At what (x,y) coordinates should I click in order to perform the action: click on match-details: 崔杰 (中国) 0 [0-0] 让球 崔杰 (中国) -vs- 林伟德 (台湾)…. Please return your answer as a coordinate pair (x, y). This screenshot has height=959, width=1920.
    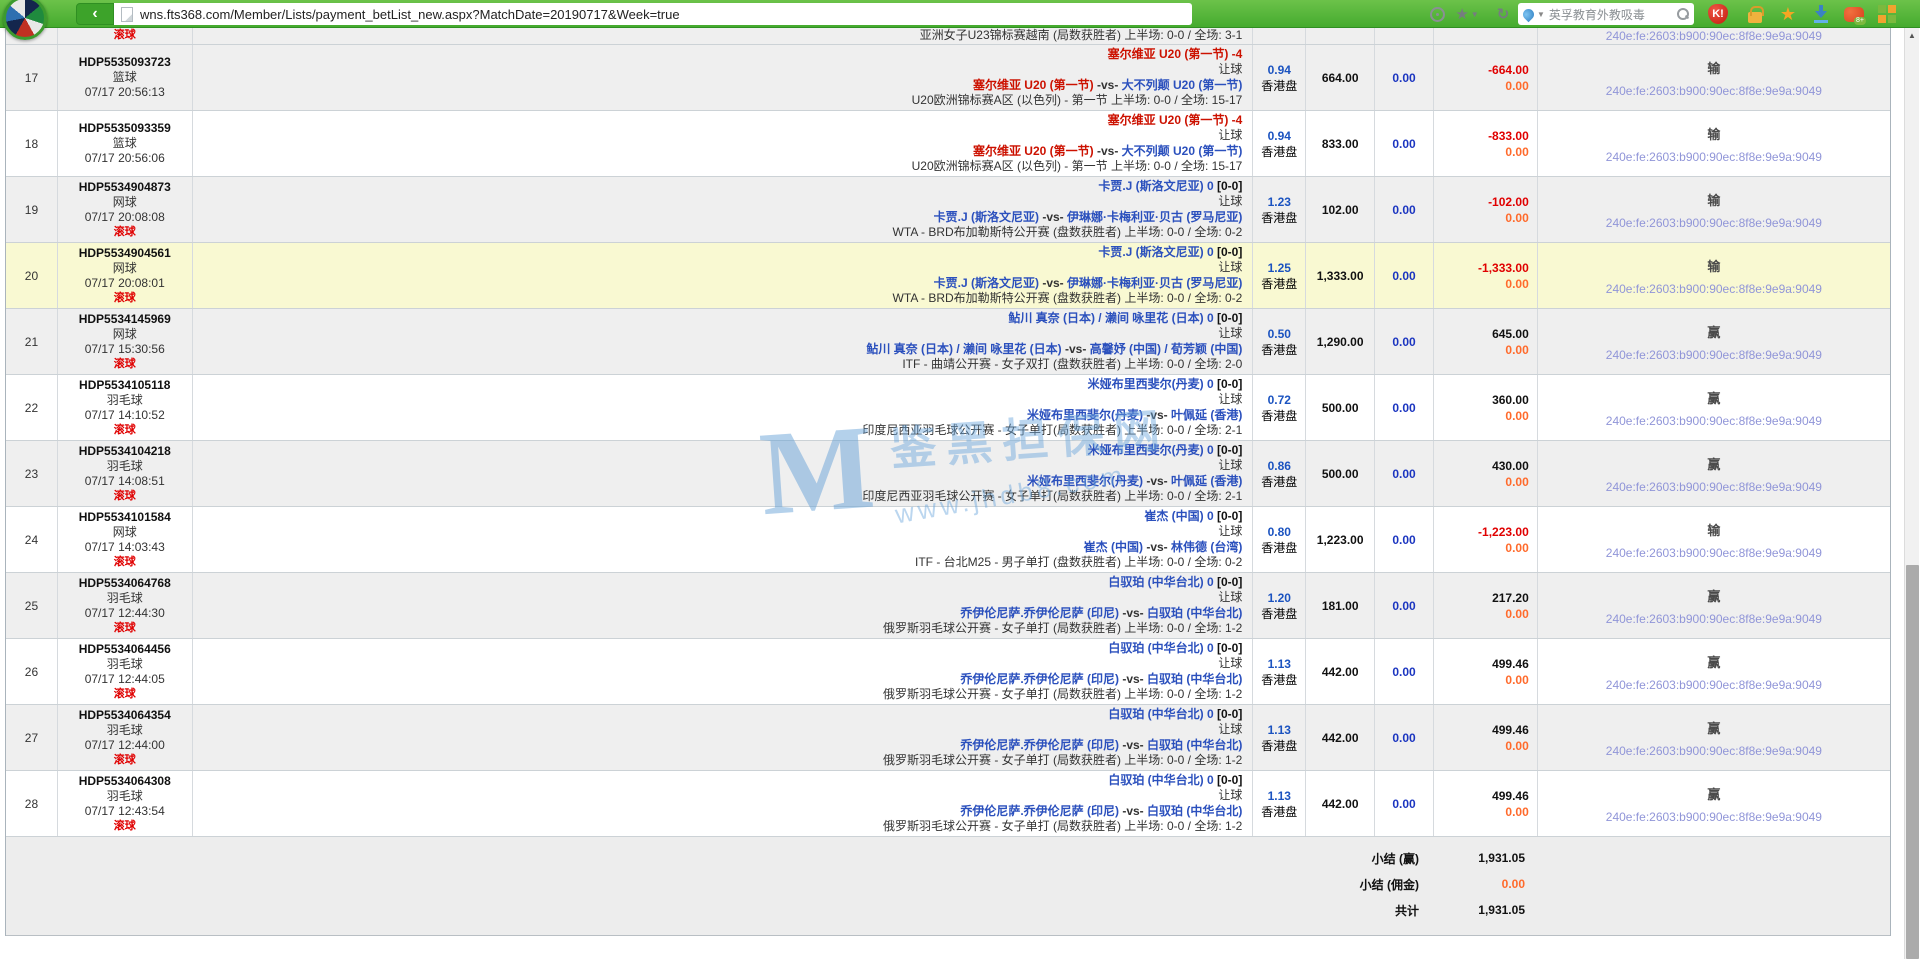
    Looking at the image, I should click on (723, 539).